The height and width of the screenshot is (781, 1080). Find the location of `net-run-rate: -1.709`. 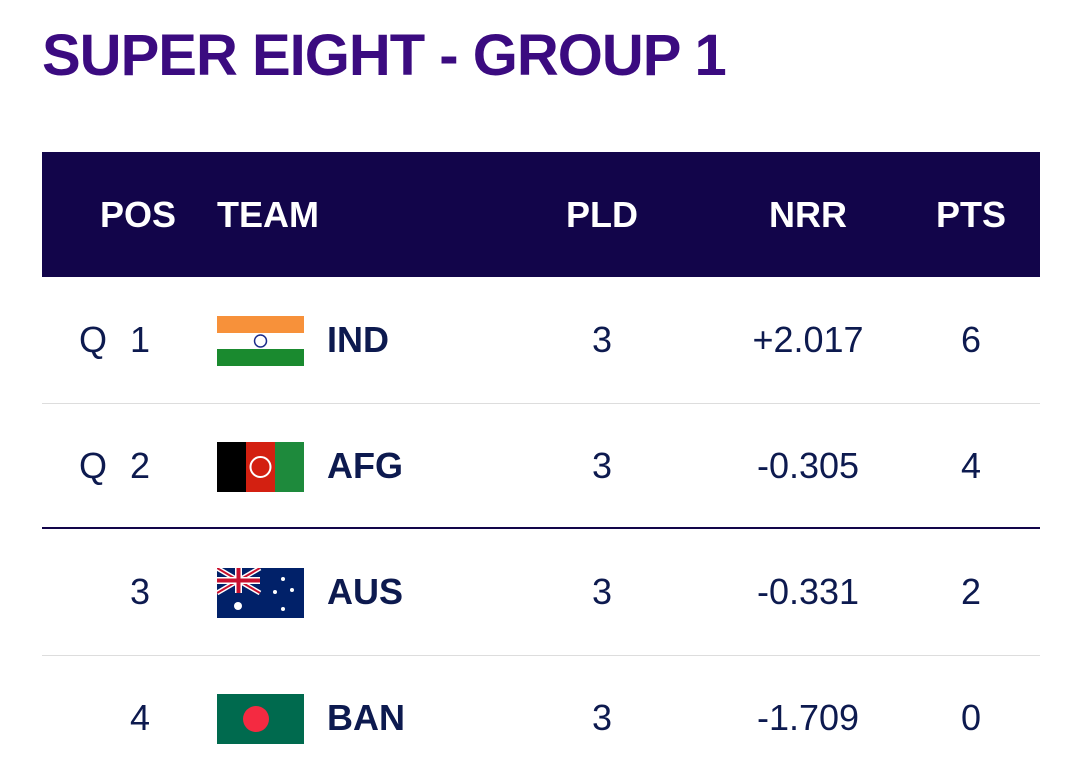

net-run-rate: -1.709 is located at coordinates (808, 717).